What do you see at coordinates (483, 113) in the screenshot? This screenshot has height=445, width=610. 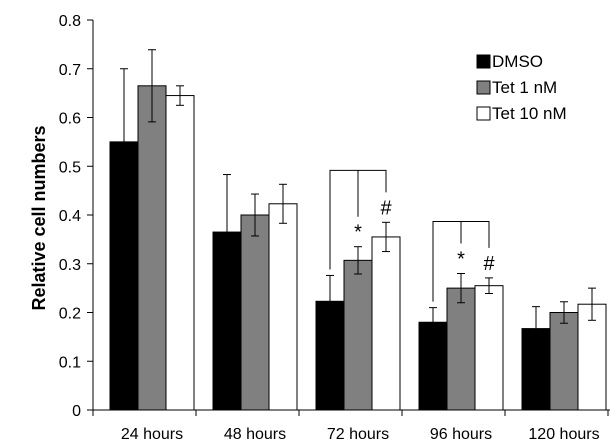 I see `legend-swatch-tet-10-nm` at bounding box center [483, 113].